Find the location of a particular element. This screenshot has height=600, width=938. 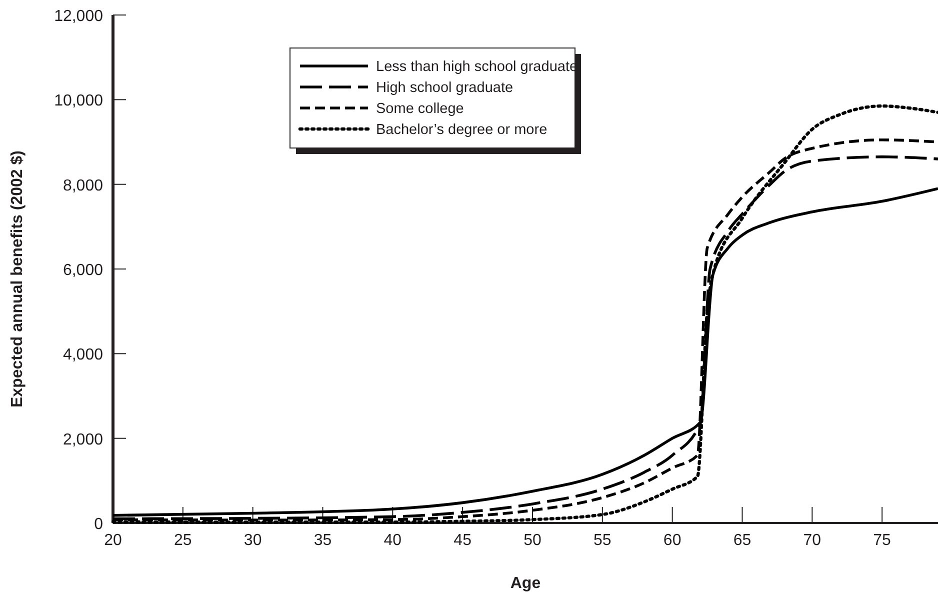

y-axis-title: Expected annual benefits (2002 $) is located at coordinates (17, 279).